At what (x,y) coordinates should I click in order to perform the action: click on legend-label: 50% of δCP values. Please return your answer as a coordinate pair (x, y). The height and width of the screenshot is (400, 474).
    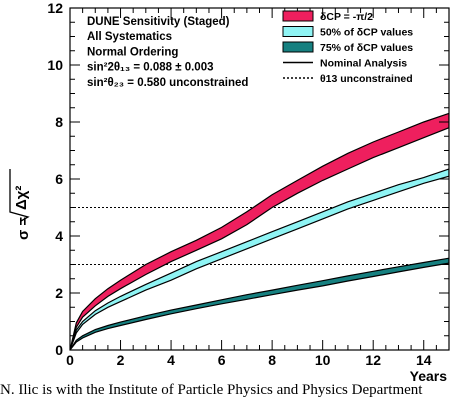
    Looking at the image, I should click on (366, 33).